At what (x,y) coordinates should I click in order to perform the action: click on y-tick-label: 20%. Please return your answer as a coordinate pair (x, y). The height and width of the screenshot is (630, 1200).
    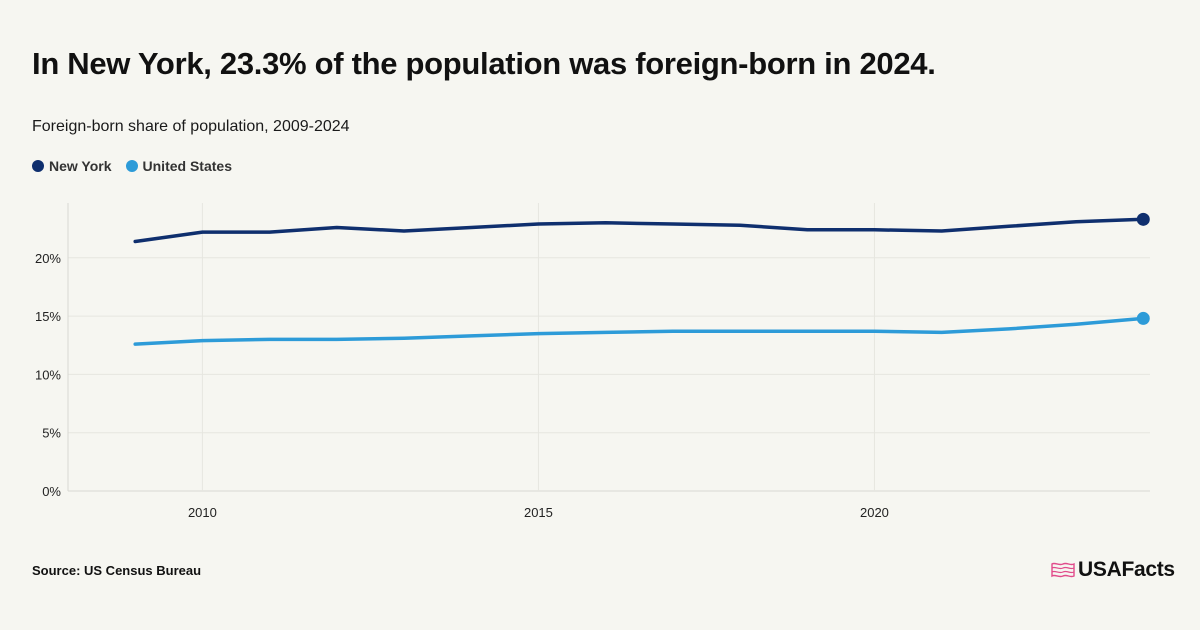
    Looking at the image, I should click on (48, 258).